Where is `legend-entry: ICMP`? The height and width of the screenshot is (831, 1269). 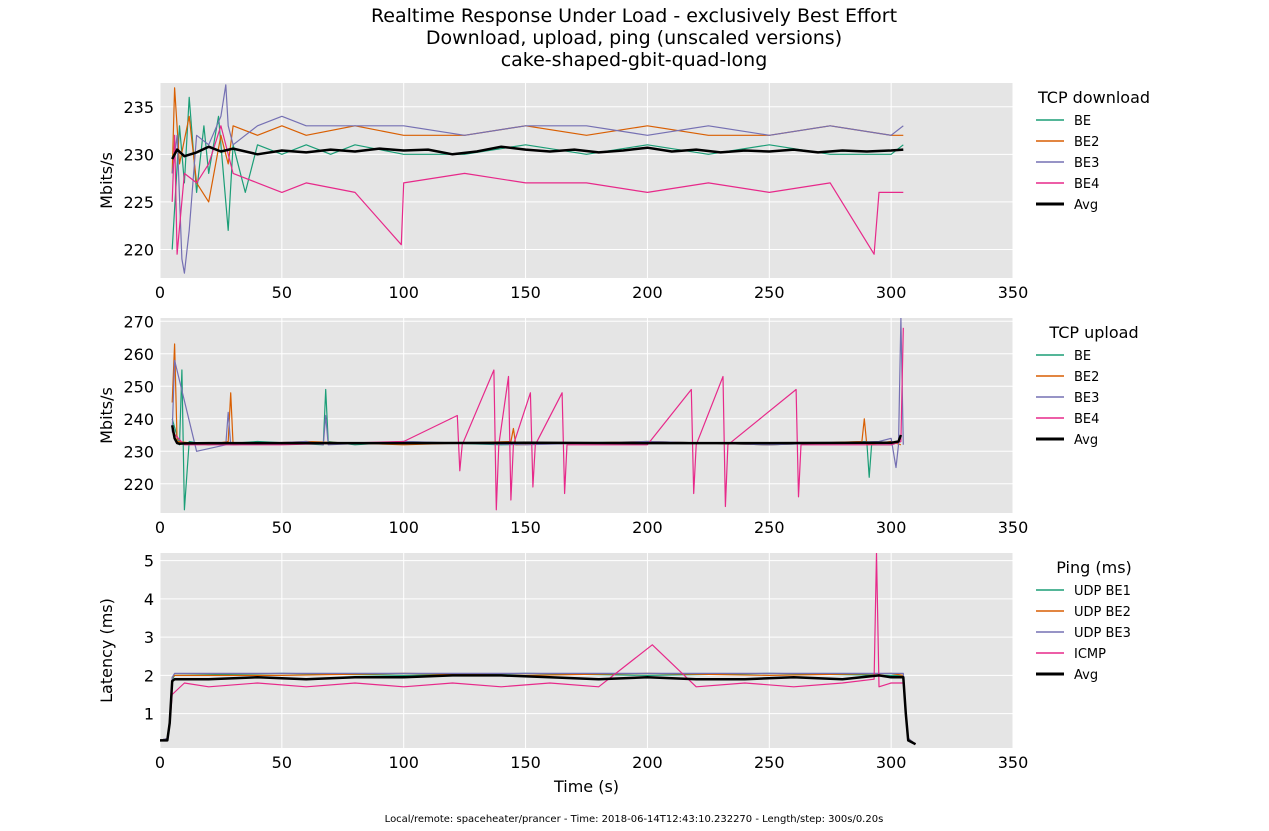 legend-entry: ICMP is located at coordinates (1090, 654).